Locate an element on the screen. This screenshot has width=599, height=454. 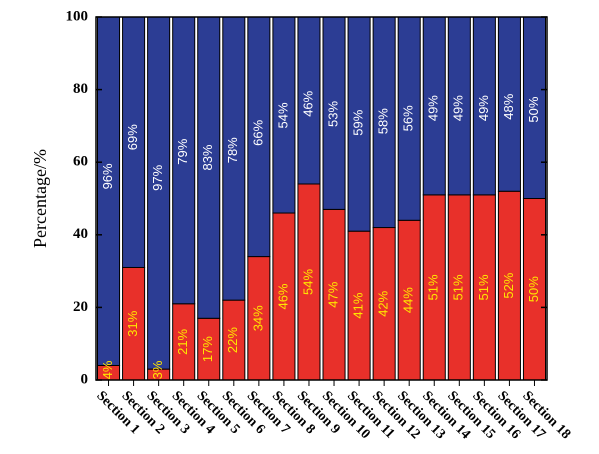
data-label-s1-c9: 54% is located at coordinates (307, 282).